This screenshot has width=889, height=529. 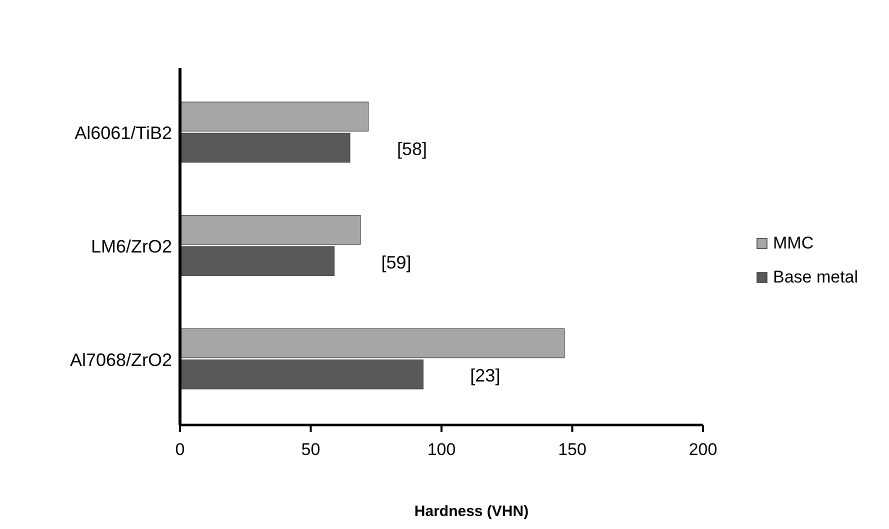 I want to click on x-tick-label: 0, so click(x=180, y=449).